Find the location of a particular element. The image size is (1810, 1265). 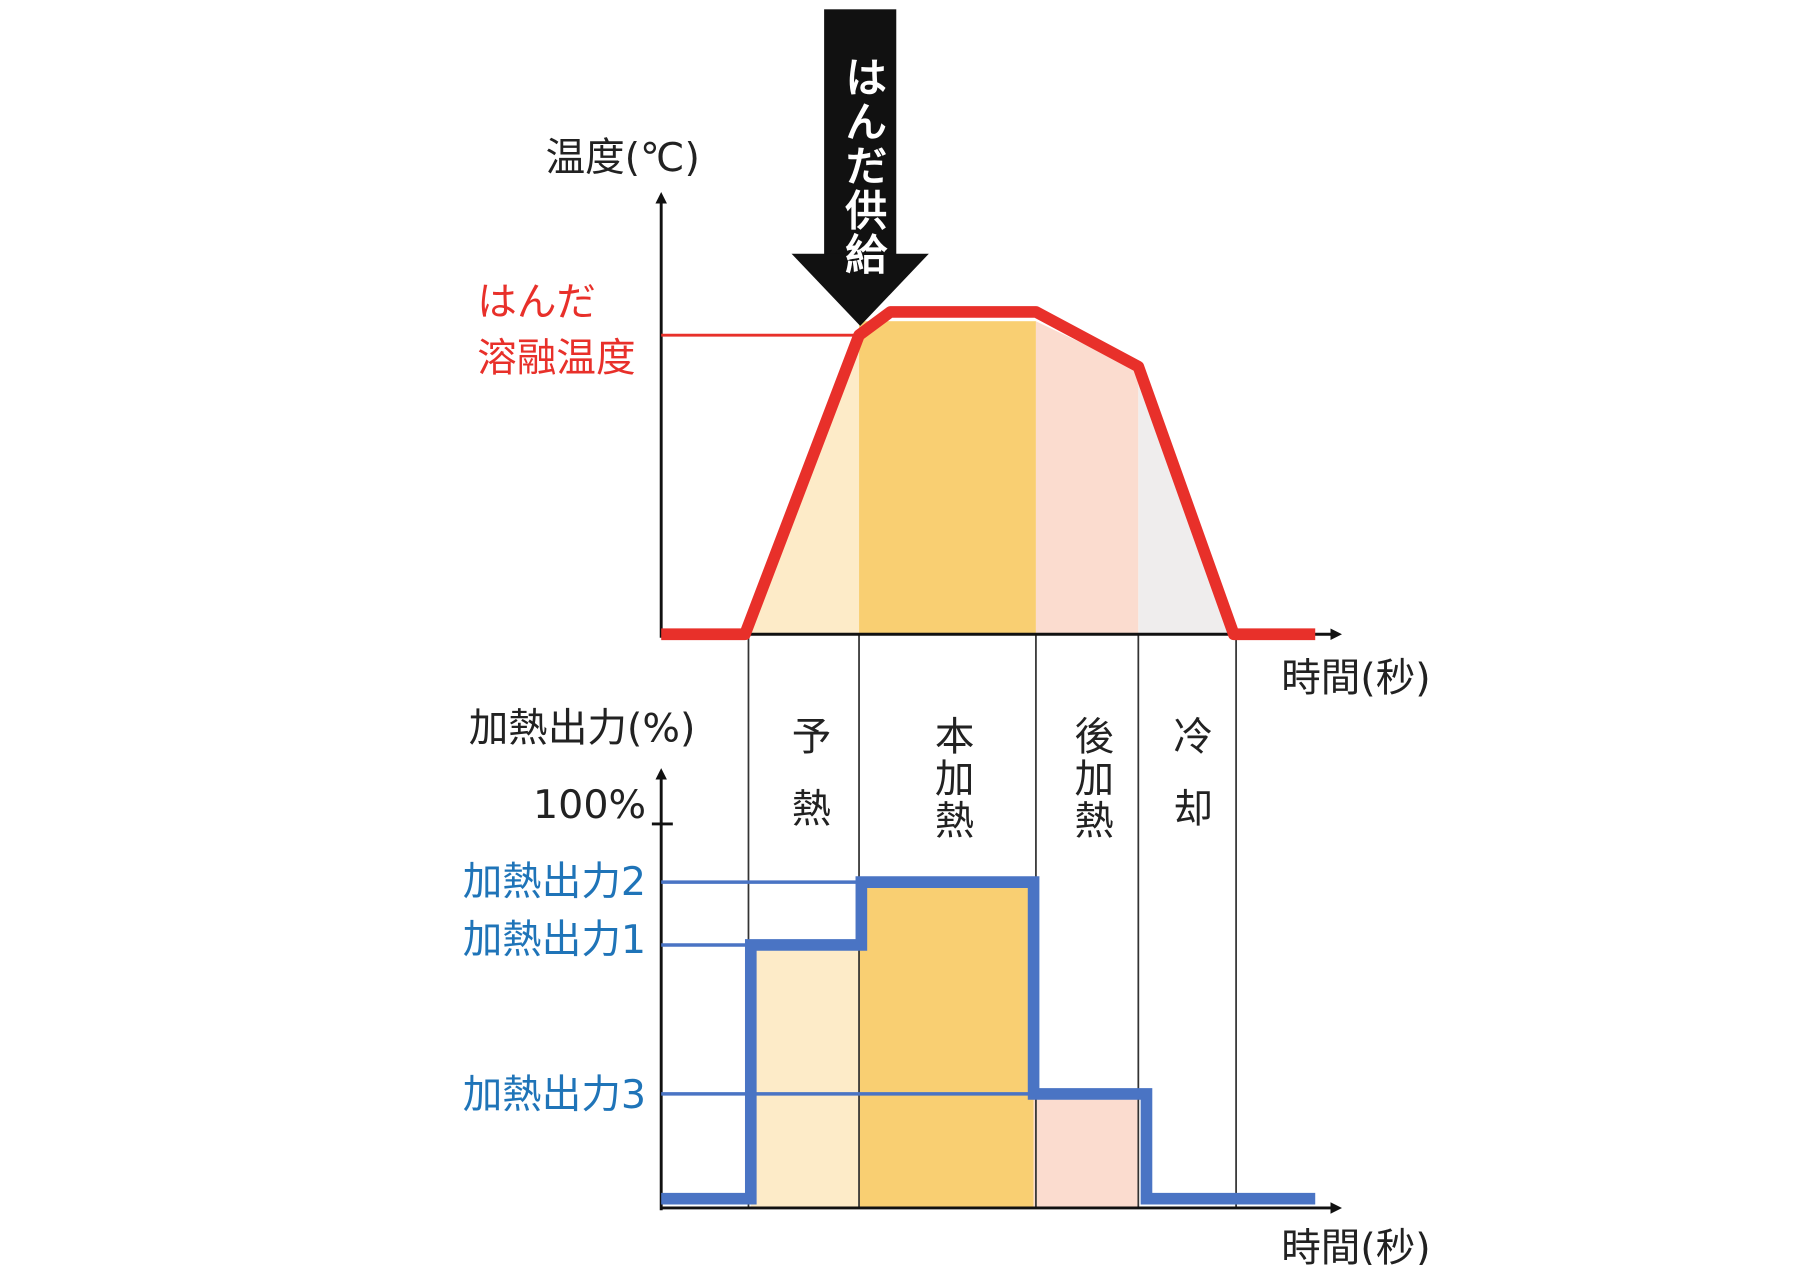

level-label: 加熱出力2 is located at coordinates (554, 882).